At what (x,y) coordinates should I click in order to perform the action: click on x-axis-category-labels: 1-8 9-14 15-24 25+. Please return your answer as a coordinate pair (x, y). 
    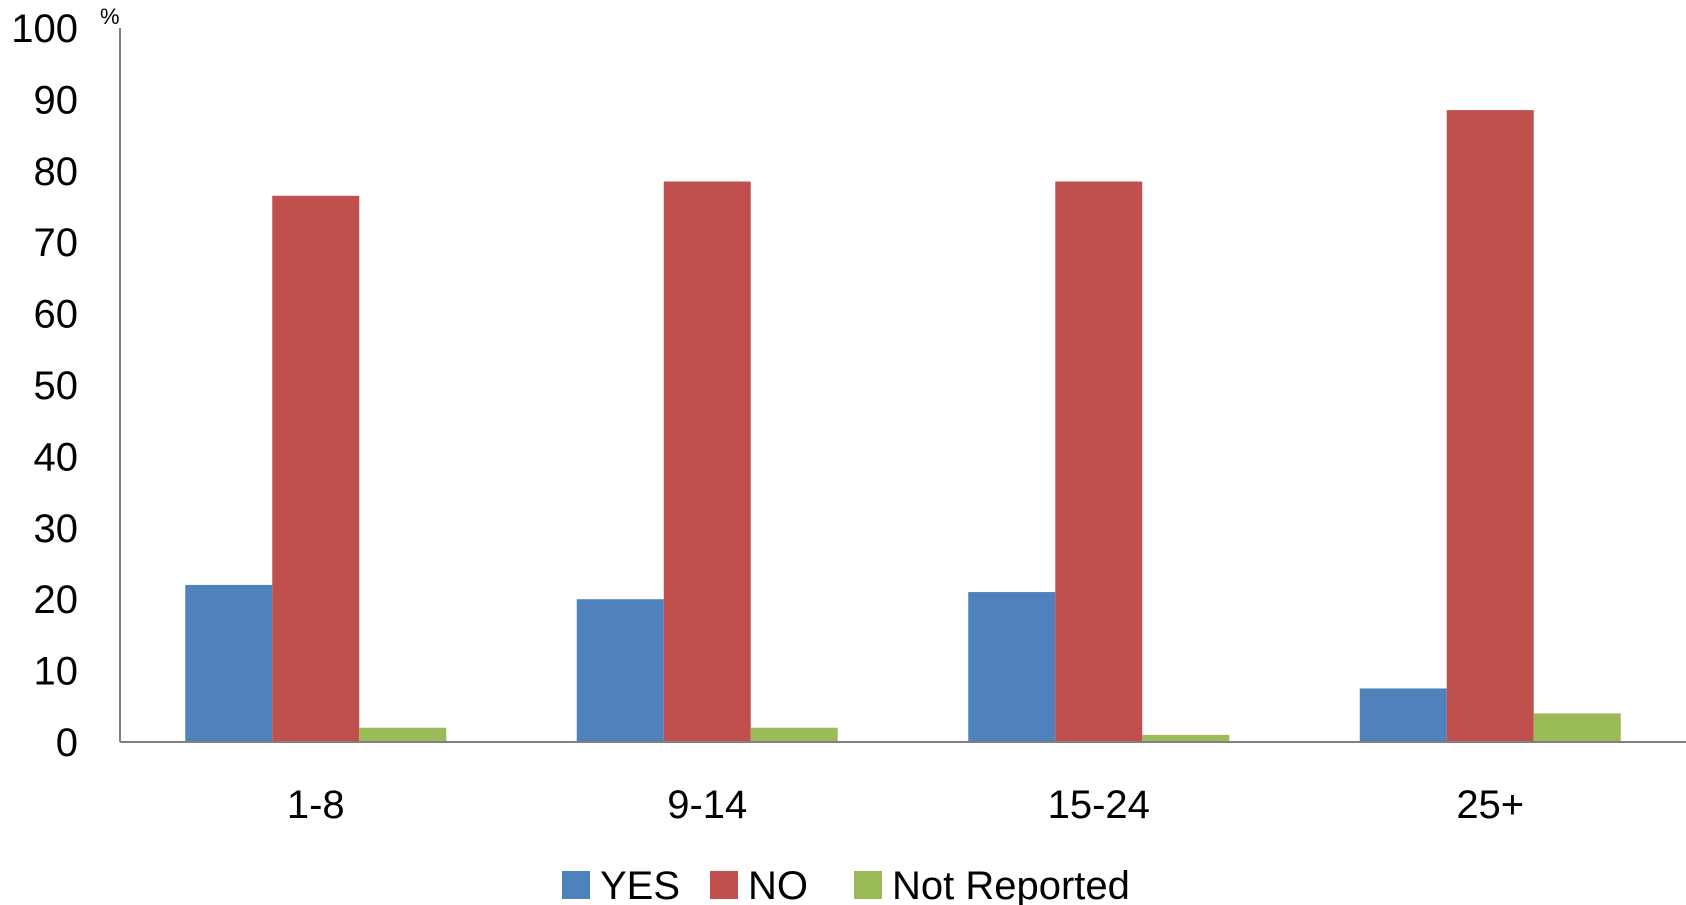
    Looking at the image, I should click on (905, 805).